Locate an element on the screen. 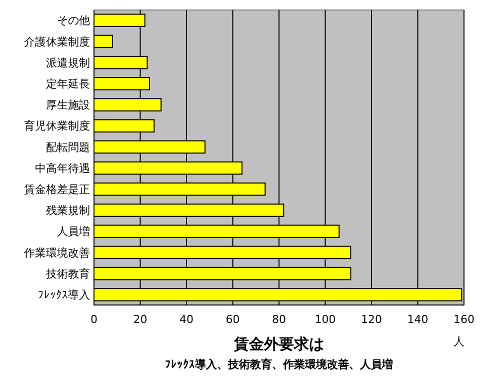 This screenshot has height=380, width=486. x-tick-label: 80 is located at coordinates (279, 319).